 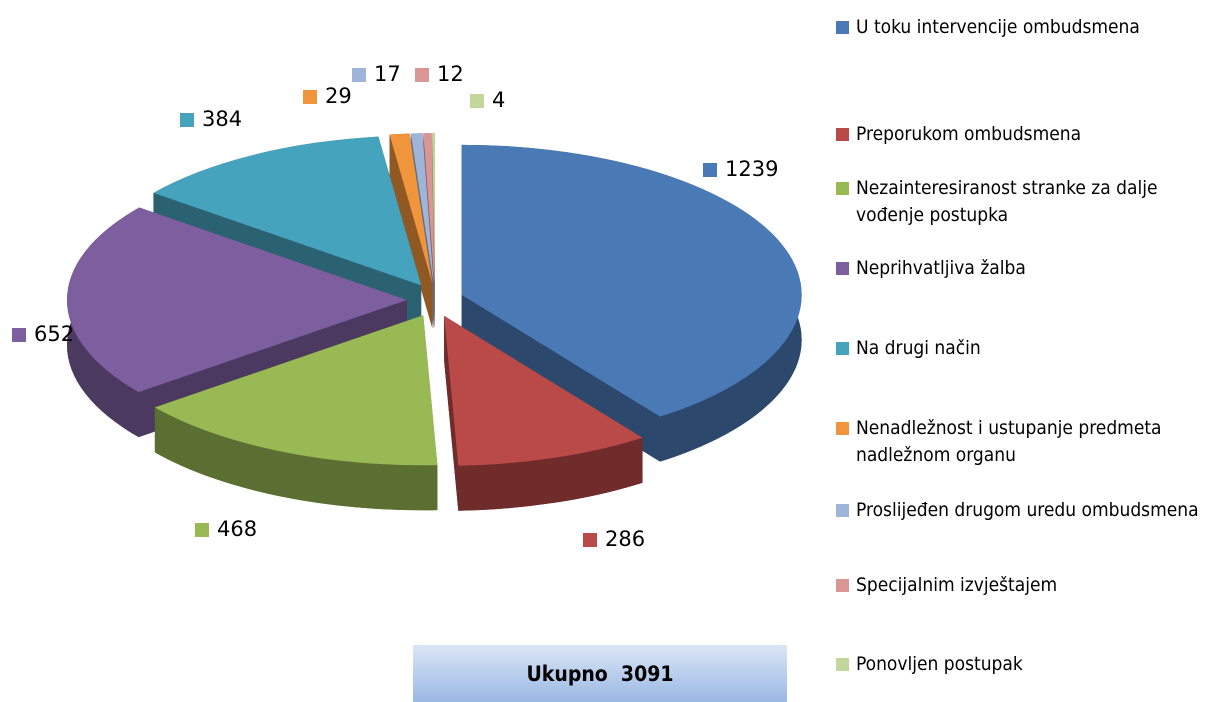 I want to click on legend-entry: U toku intervencije ombudsmena, so click(x=1021, y=27).